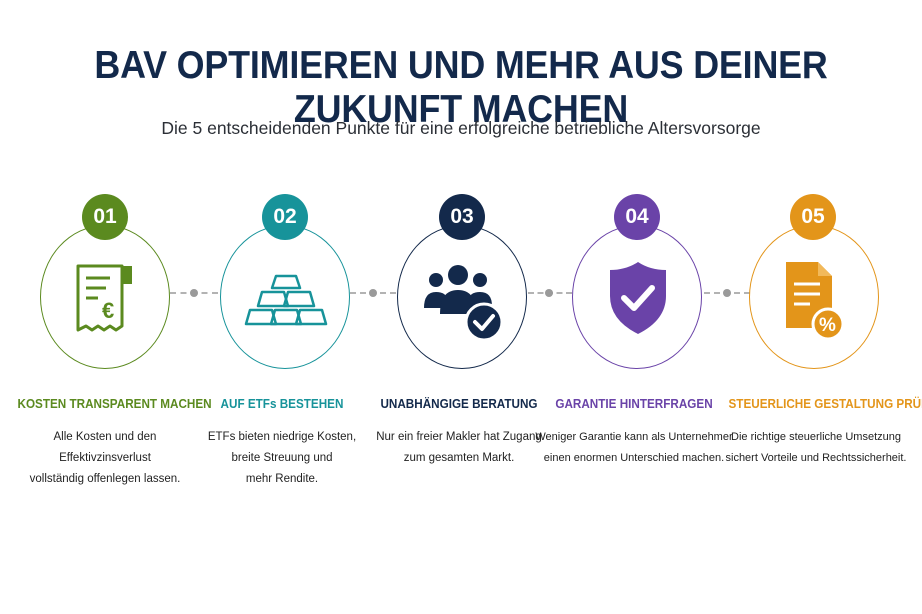 This screenshot has width=922, height=614. Describe the element at coordinates (105, 217) in the screenshot. I see `step-number-badge: 01` at that location.